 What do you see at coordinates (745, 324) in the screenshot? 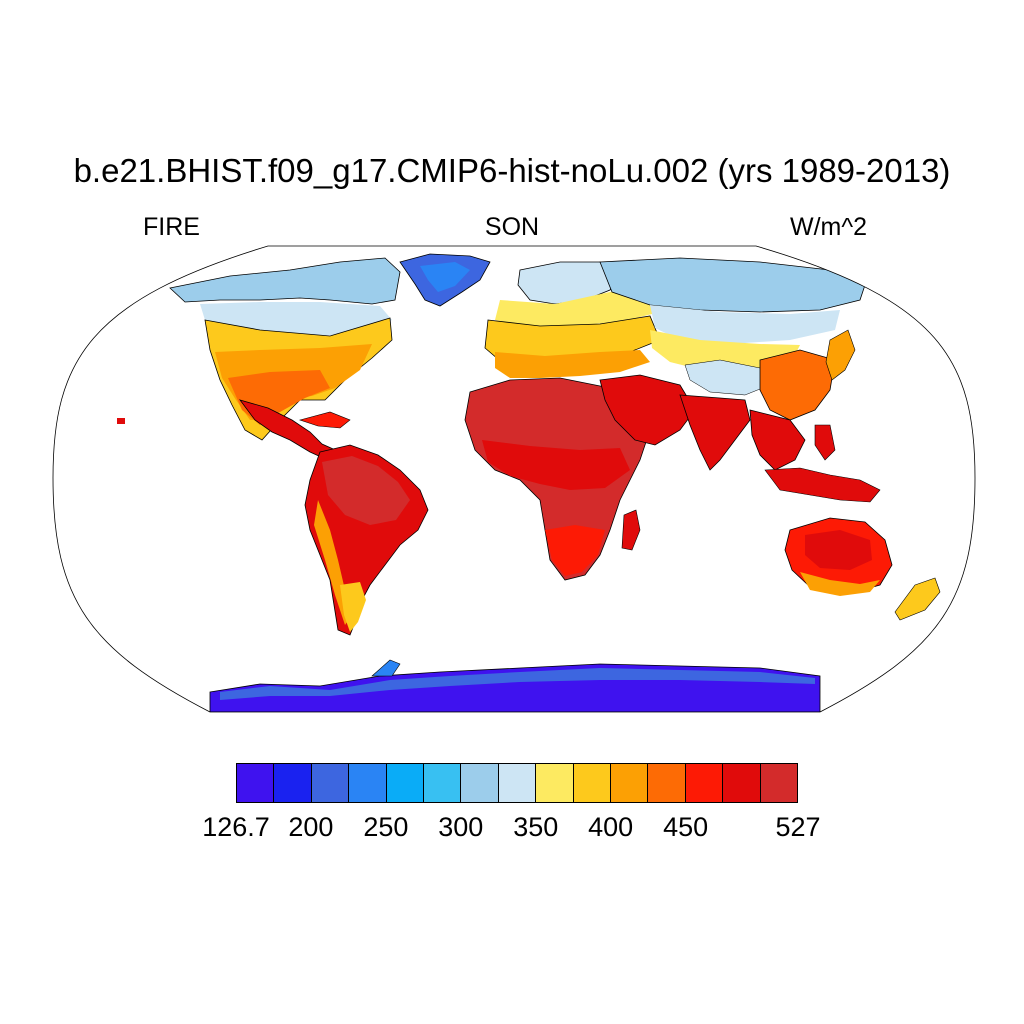
I see `russia-region` at bounding box center [745, 324].